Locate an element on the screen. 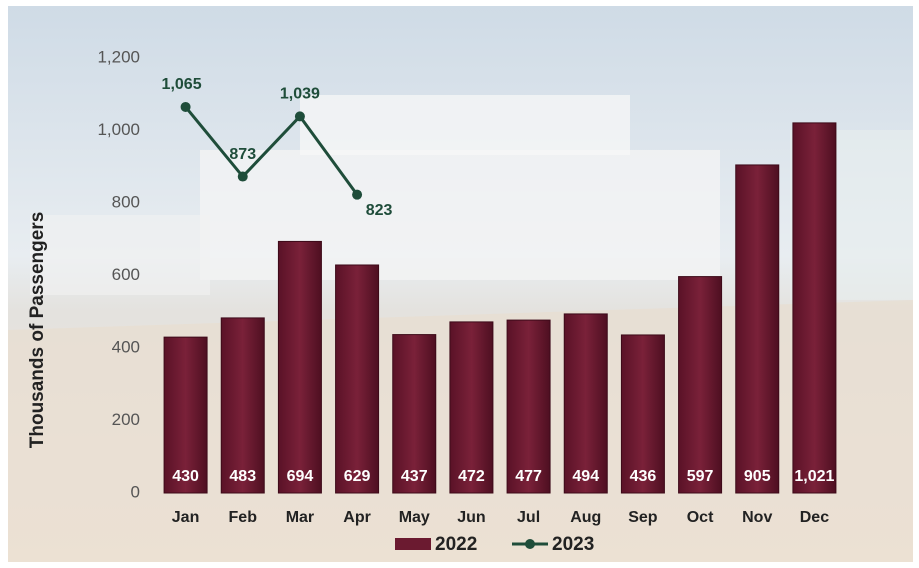  x-tick-label: Aug is located at coordinates (585, 517).